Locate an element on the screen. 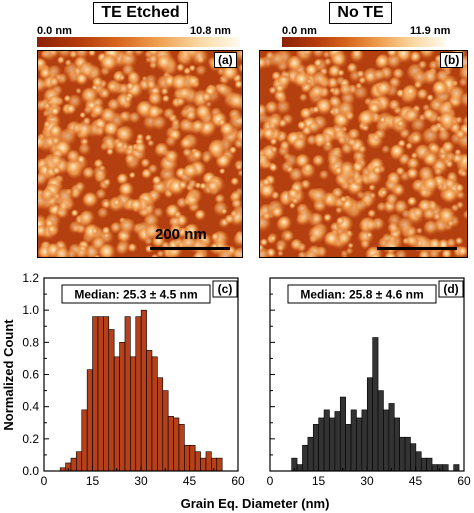 The image size is (474, 513). x-tick-label: 15 is located at coordinates (319, 481).